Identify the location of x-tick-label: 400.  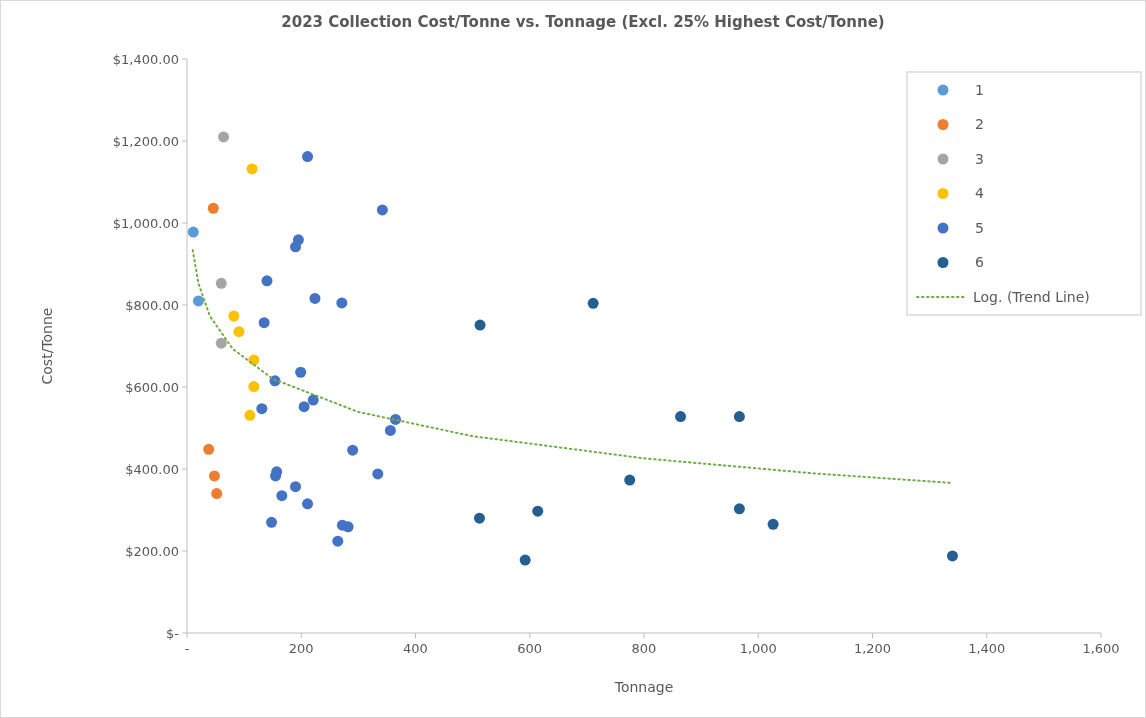
(415, 648).